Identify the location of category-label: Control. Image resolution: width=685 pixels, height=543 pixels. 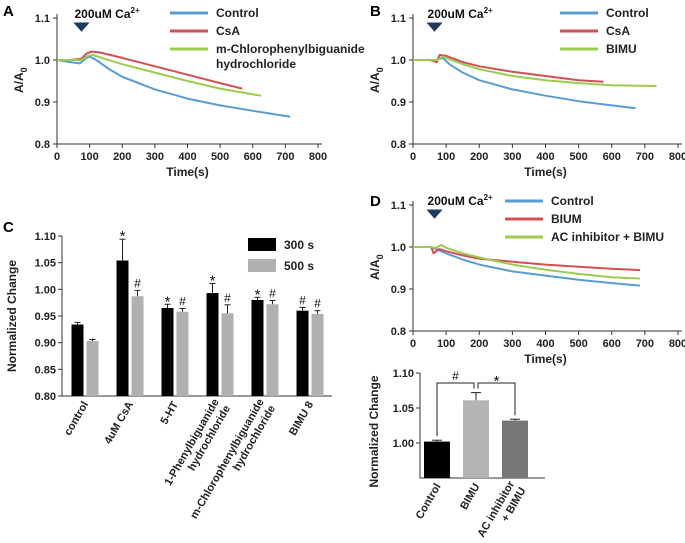
(429, 502).